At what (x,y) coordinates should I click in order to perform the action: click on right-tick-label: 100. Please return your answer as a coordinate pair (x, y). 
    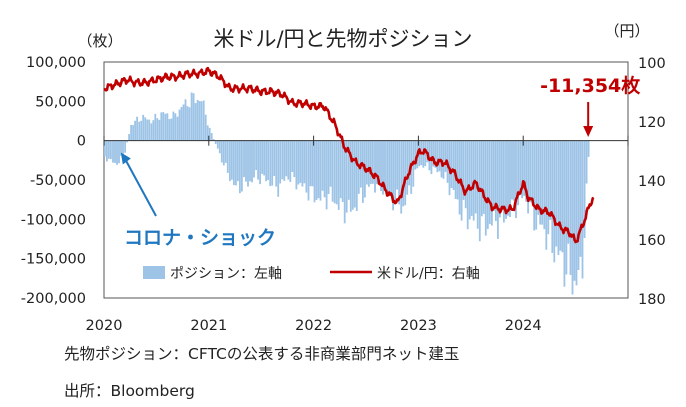
    Looking at the image, I should click on (652, 64).